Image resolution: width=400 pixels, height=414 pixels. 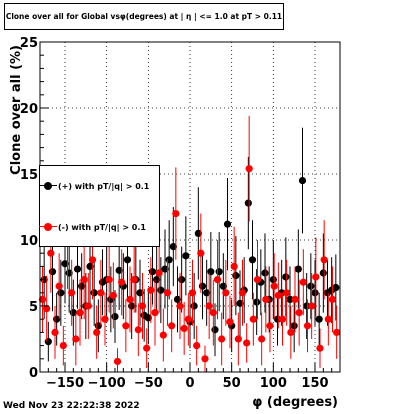 What do you see at coordinates (65, 383) in the screenshot?
I see `x-tick-label: −150` at bounding box center [65, 383].